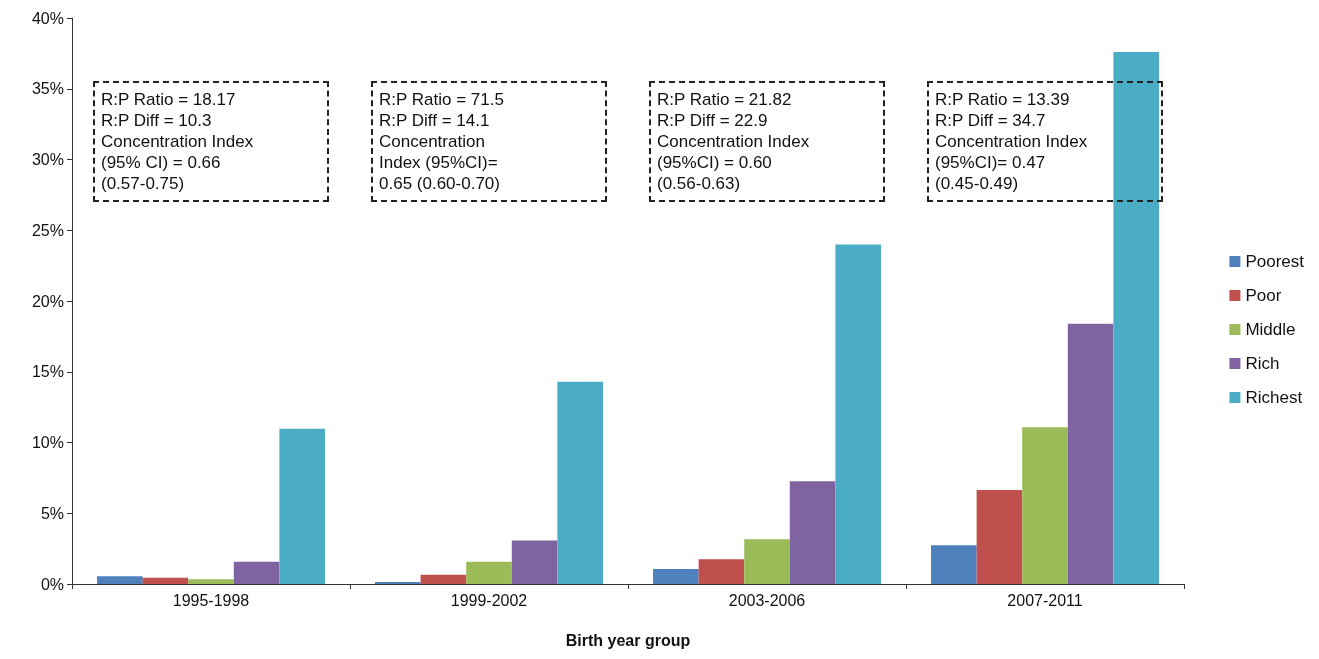  What do you see at coordinates (1262, 363) in the screenshot?
I see `legend-label: Rich` at bounding box center [1262, 363].